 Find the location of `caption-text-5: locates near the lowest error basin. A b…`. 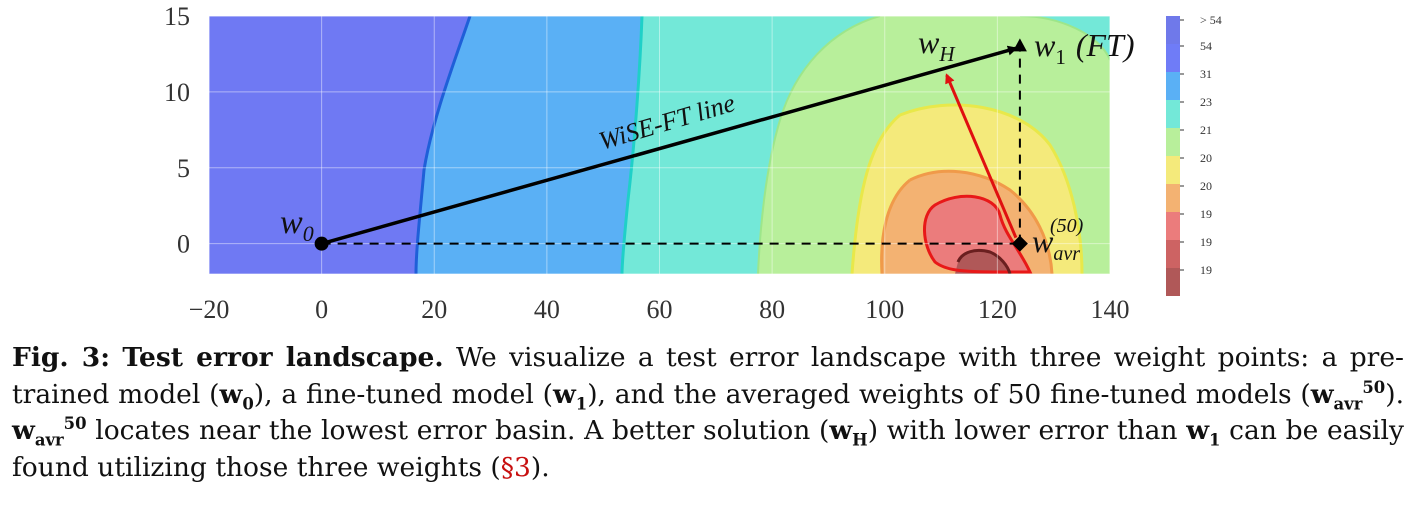

caption-text-5: locates near the lowest error basin. A b… is located at coordinates (458, 430).